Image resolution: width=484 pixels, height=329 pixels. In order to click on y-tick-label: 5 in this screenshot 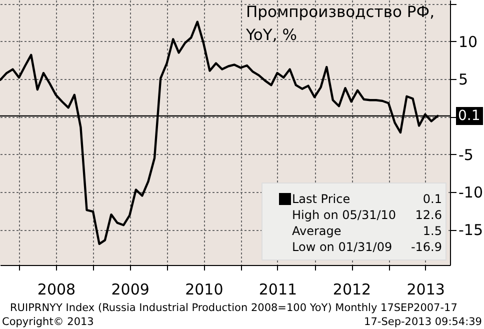, I will do `click(463, 79)`.